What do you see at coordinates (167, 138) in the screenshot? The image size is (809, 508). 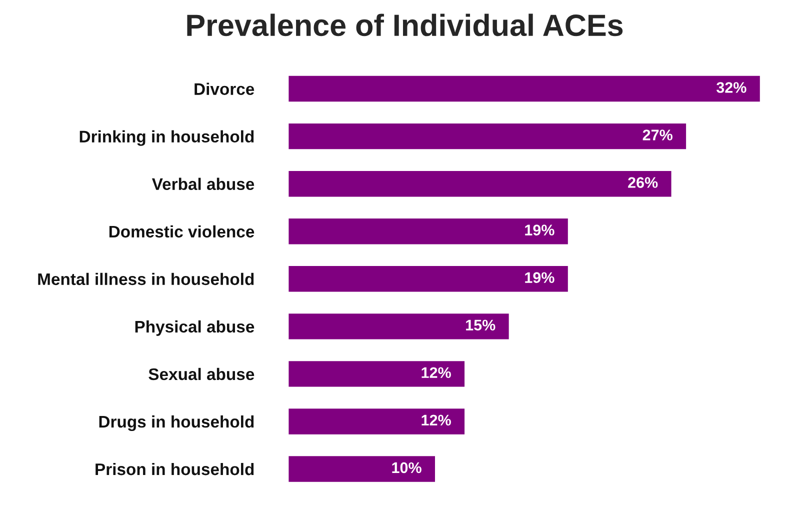 I see `y-tick-label: Drinking in household` at bounding box center [167, 138].